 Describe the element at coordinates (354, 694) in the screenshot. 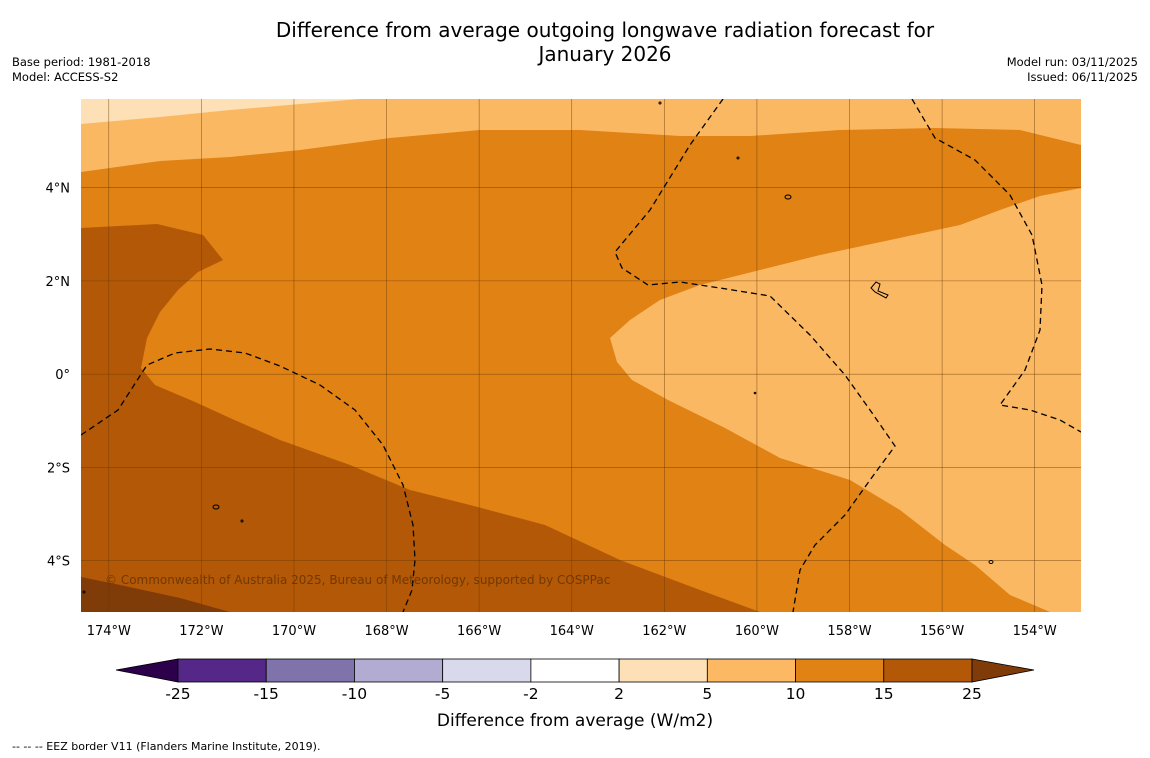

I see `colorbar-tick-label: -10` at that location.